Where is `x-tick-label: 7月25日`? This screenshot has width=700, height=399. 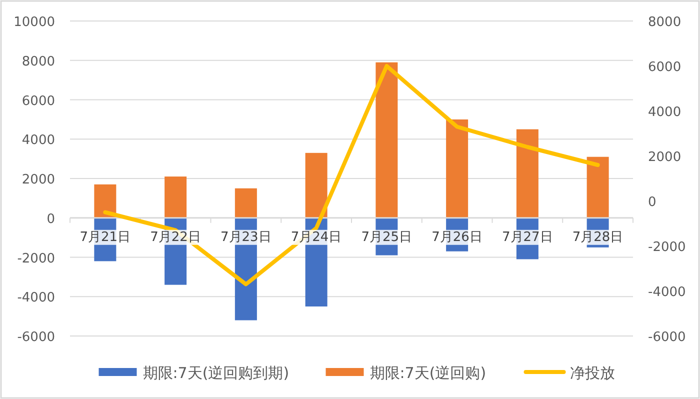 x-tick-label: 7月25日 is located at coordinates (386, 237).